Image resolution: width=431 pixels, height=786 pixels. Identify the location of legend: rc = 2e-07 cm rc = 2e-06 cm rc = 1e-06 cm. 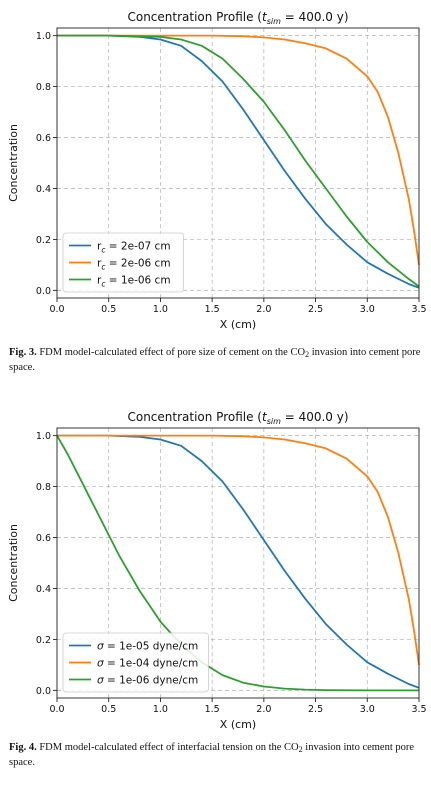
(123, 262).